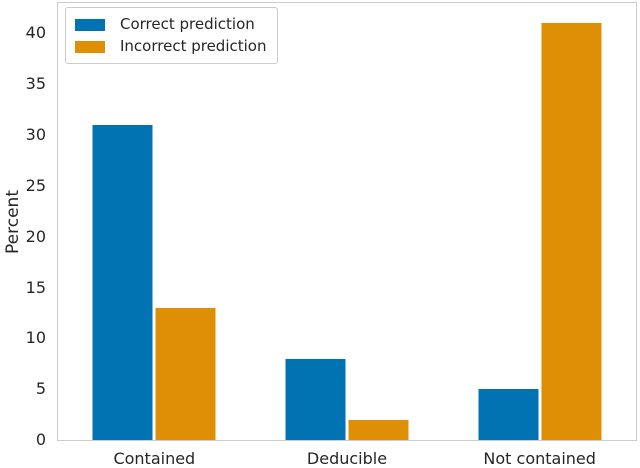 The image size is (640, 468). Describe the element at coordinates (35, 33) in the screenshot. I see `y-tick-label: 40` at that location.